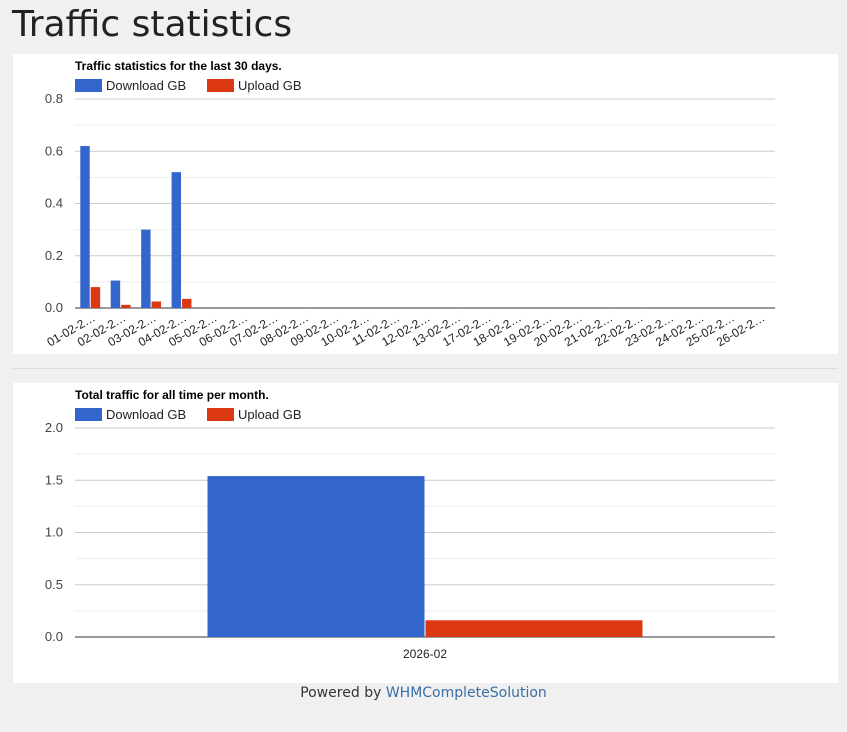 This screenshot has height=732, width=847. Describe the element at coordinates (466, 693) in the screenshot. I see `whmcs-link: WHMCompleteSolution` at that location.